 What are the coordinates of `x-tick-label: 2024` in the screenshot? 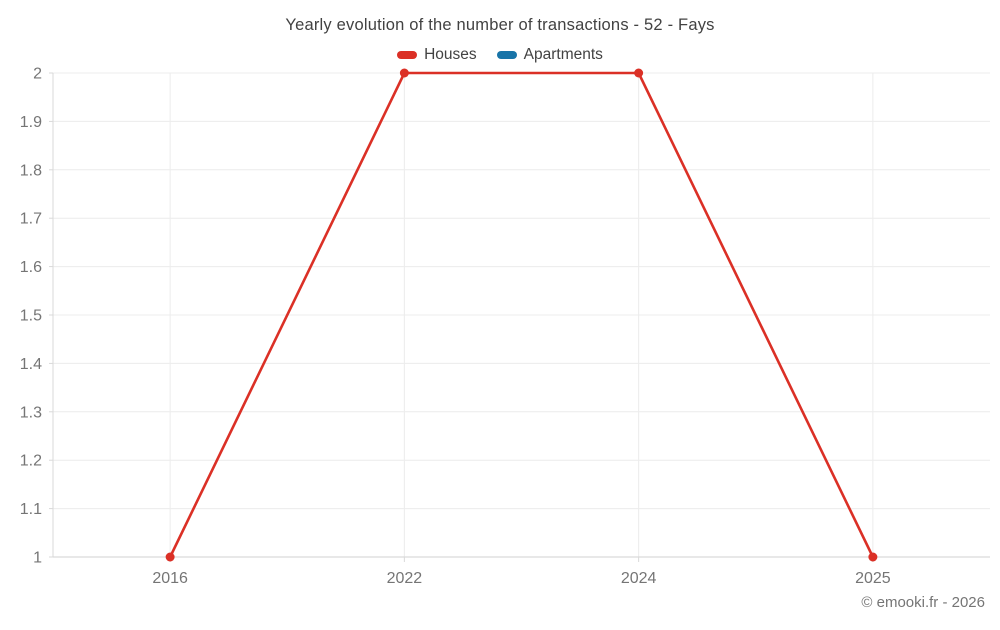 It's located at (639, 578).